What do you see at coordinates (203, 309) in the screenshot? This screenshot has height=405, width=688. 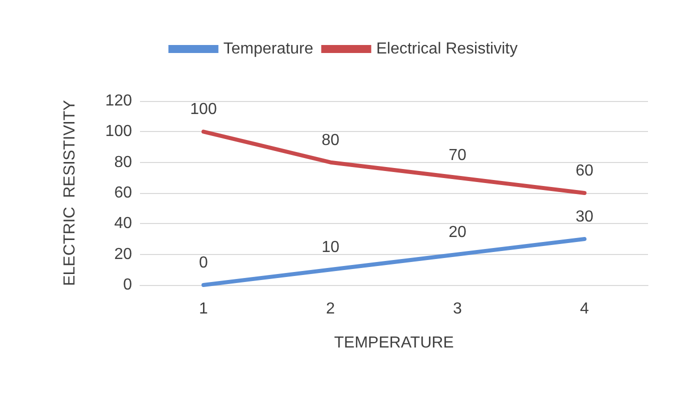 I see `x-tick-label: 1` at bounding box center [203, 309].